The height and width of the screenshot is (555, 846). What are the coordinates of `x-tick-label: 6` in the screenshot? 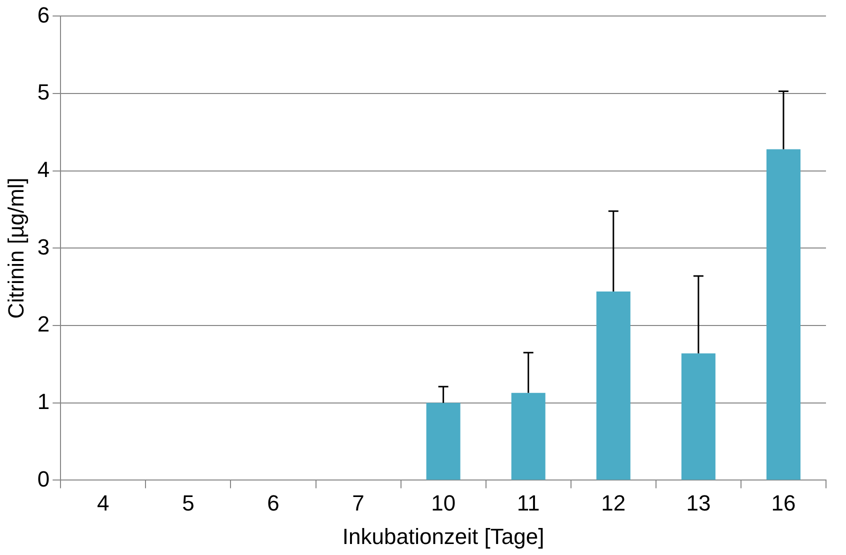 It's located at (273, 503).